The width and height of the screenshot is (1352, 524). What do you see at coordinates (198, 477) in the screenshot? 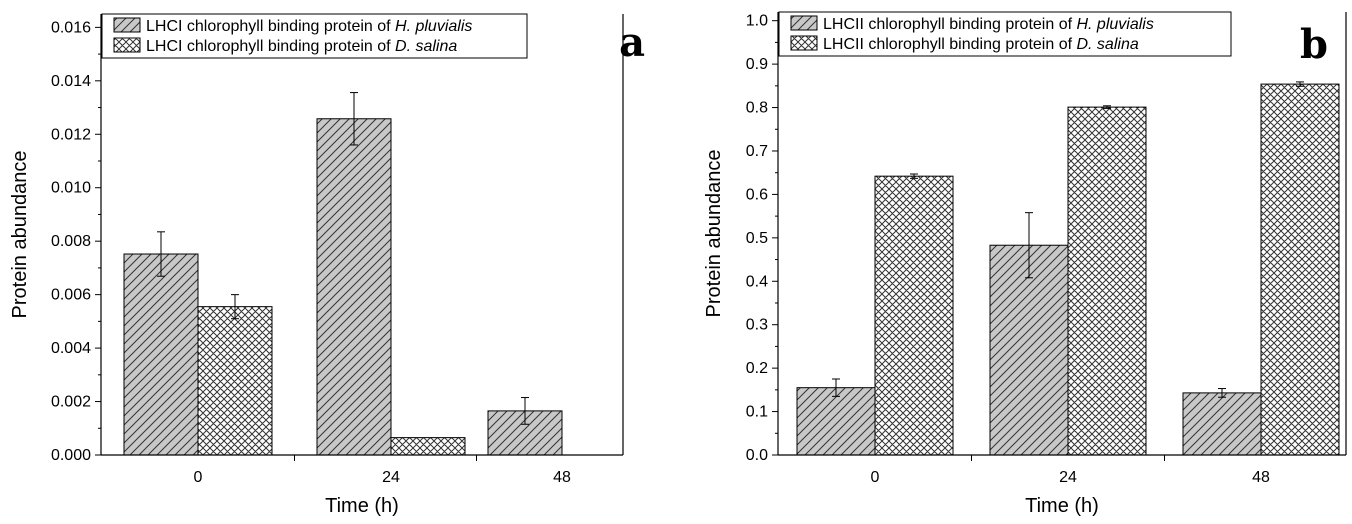
I see `panel-a-xtick-label: 0` at bounding box center [198, 477].